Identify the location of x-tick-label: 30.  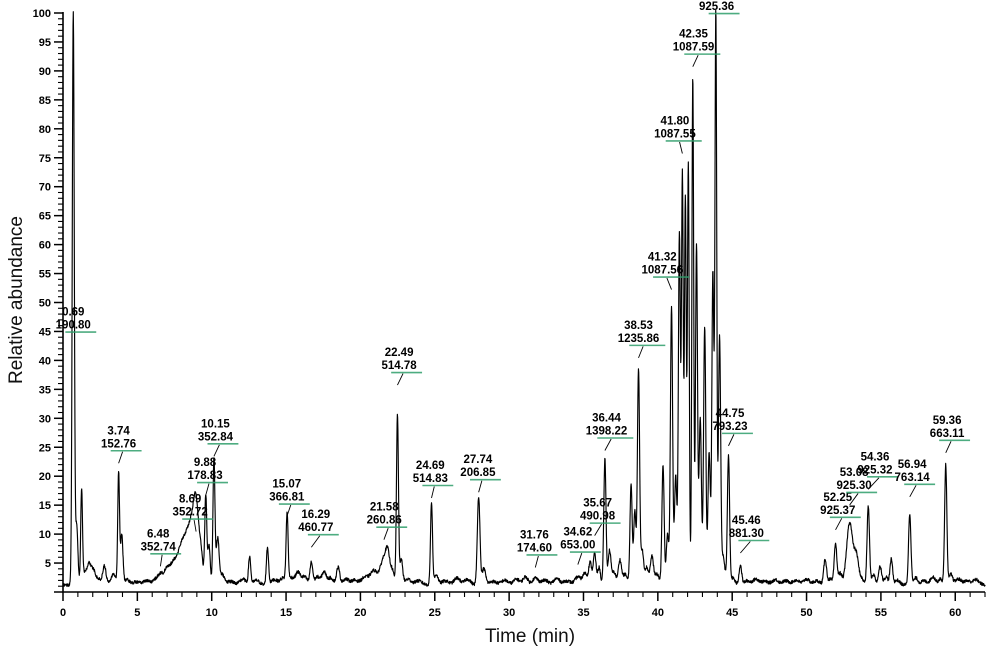
(509, 613).